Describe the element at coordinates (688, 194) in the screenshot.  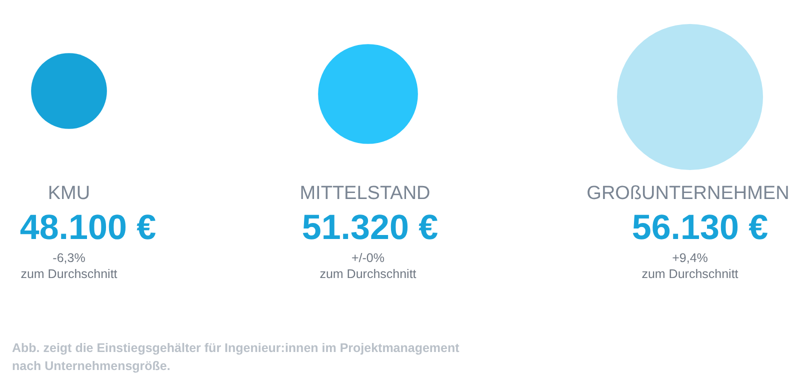
I see `category-label: GROßUNTERNEHMEN` at that location.